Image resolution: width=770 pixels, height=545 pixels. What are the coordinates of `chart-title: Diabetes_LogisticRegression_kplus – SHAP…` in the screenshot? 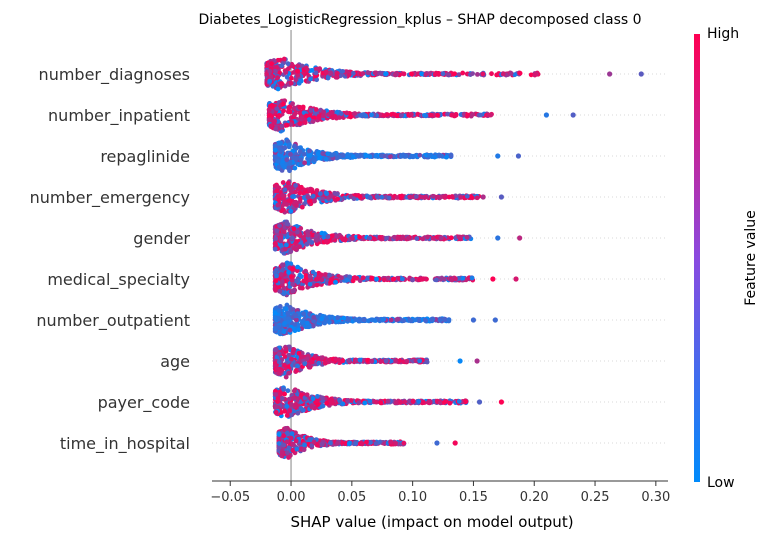 It's located at (419, 20).